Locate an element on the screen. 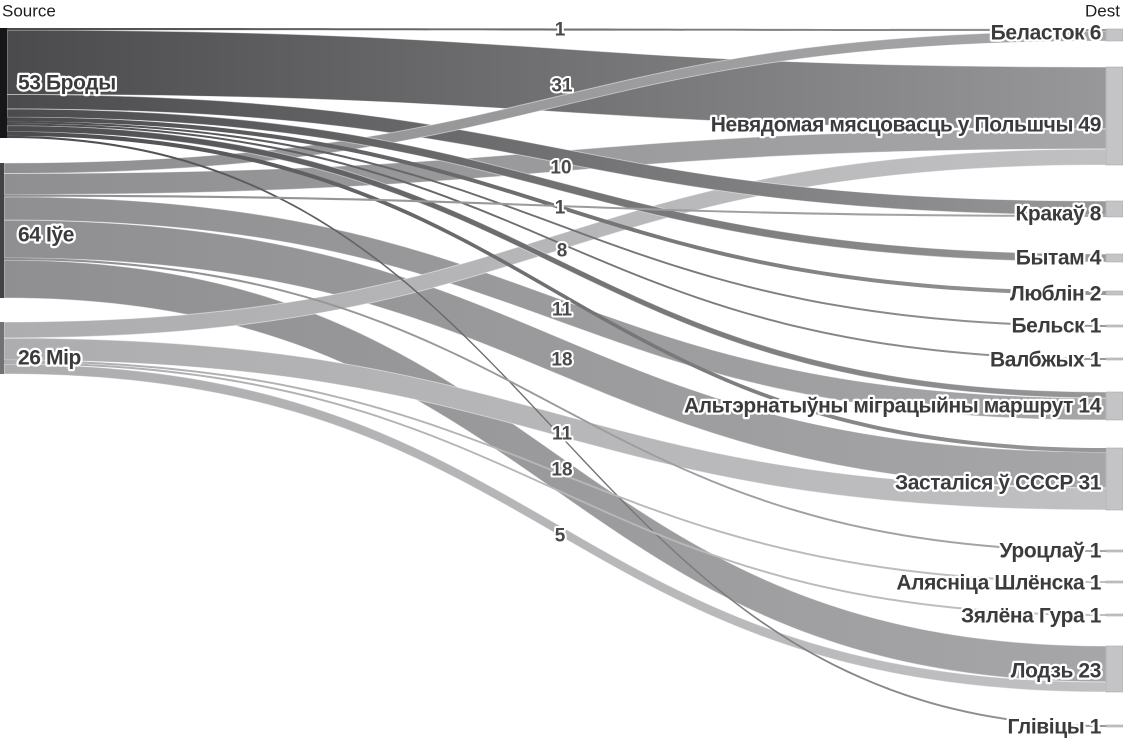 Image resolution: width=1123 pixels, height=741 pixels. dest-node-Глівіцы is located at coordinates (1114, 726).